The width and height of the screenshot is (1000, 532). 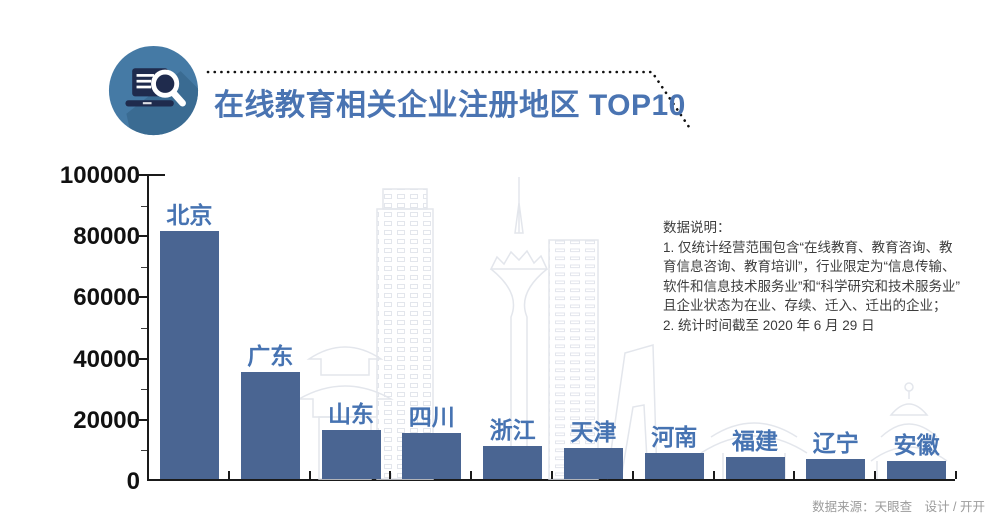 What do you see at coordinates (808, 247) in the screenshot?
I see `data-note-line: 1. 仅统计经营范围包含“在线教育、教育咨询、教` at bounding box center [808, 247].